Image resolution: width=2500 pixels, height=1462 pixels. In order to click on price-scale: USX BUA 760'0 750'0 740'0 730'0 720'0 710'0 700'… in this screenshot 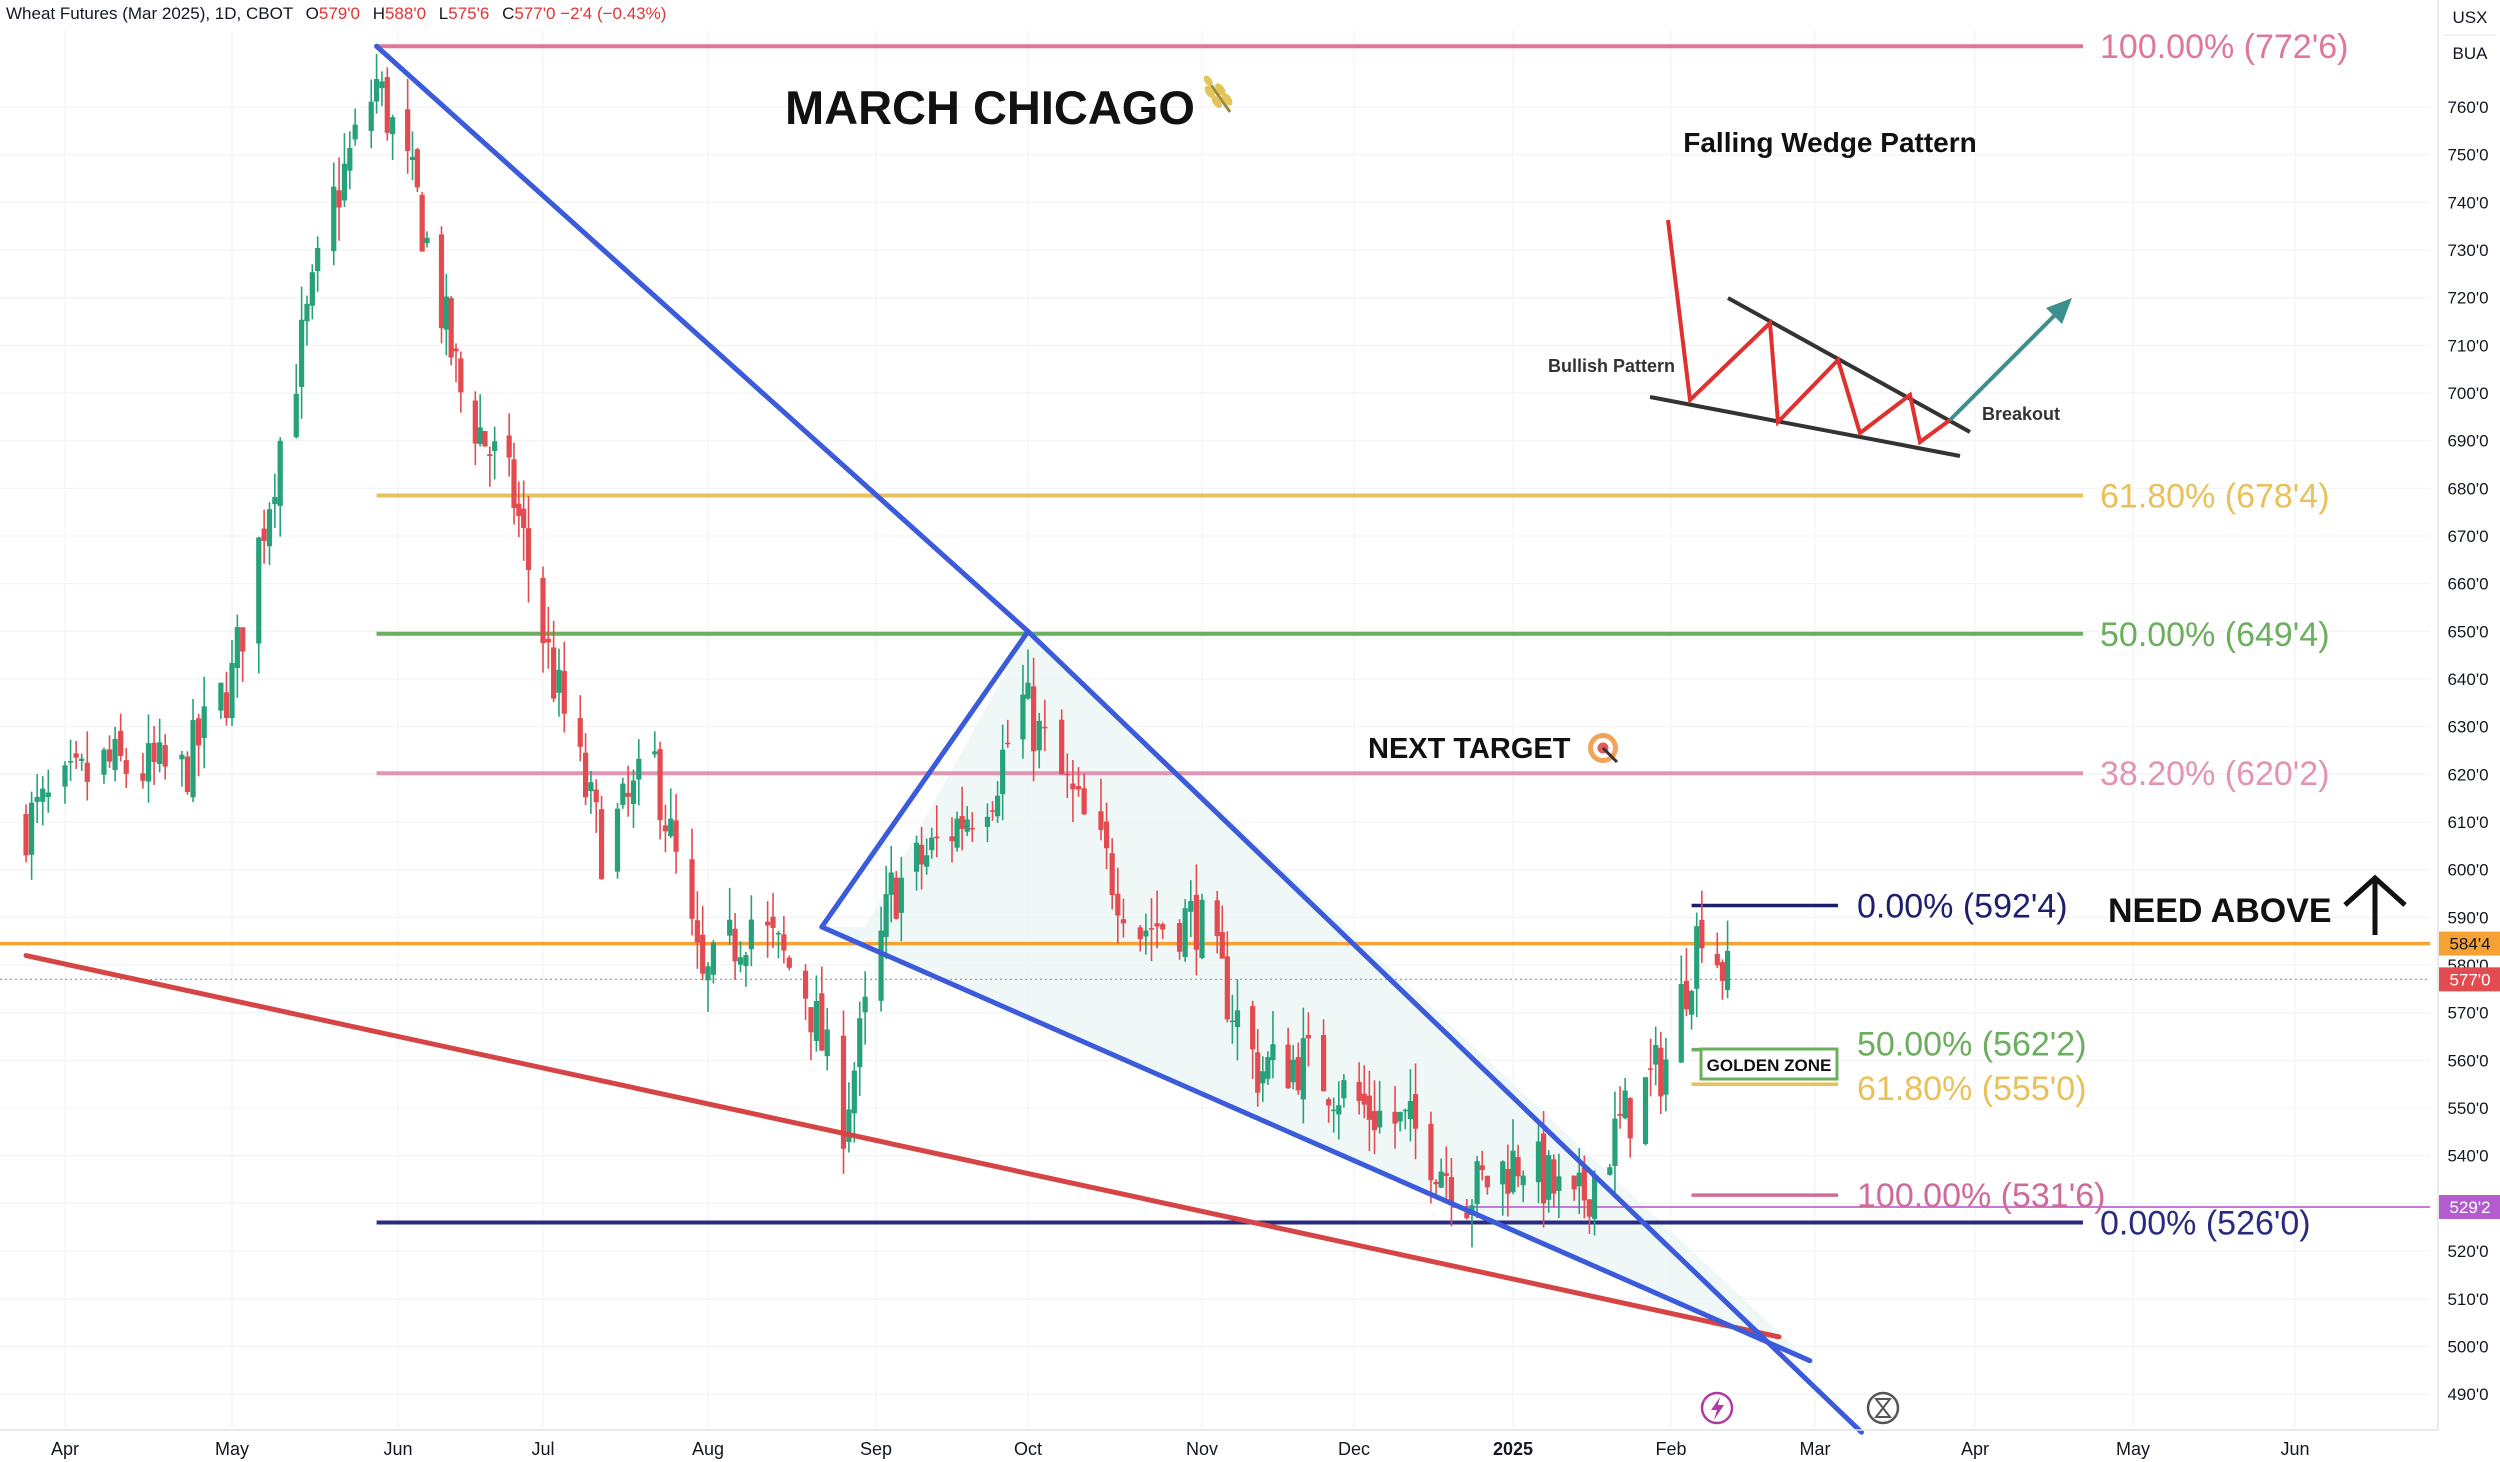, I will do `click(2468, 731)`.